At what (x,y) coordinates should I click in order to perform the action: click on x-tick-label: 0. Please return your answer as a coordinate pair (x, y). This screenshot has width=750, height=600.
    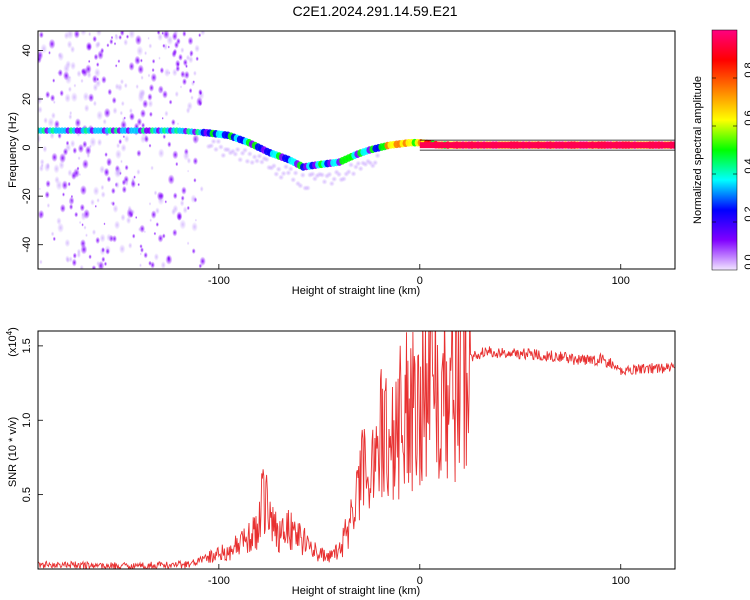
    Looking at the image, I should click on (420, 581).